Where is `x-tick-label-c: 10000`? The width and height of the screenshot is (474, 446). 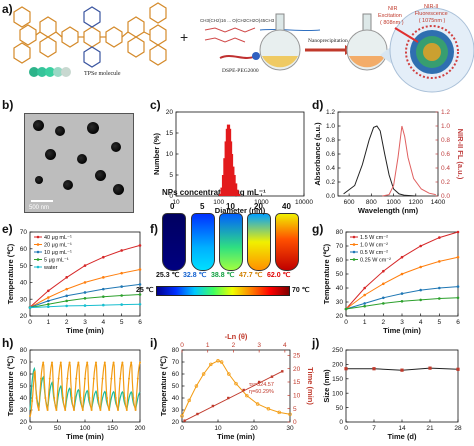
x-tick-label-c: 10000 is located at coordinates (304, 202).